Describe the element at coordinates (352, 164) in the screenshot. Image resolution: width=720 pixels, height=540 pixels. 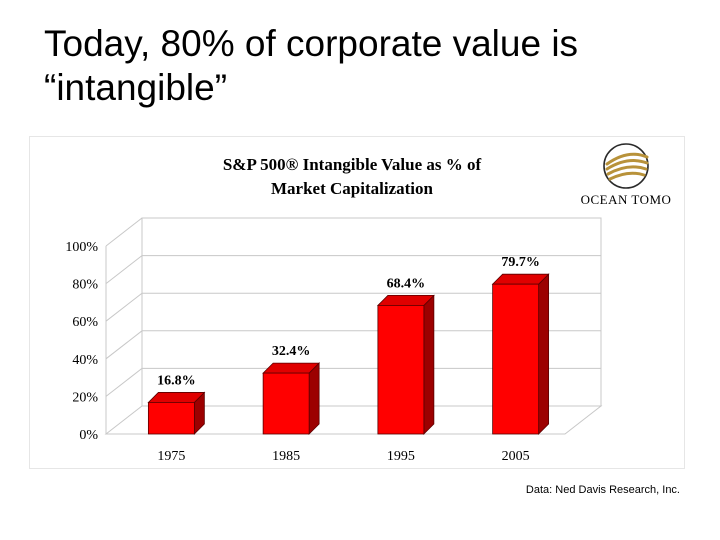
I see `chart-title-line-1: S&P 500® Intangible Value as % of` at that location.